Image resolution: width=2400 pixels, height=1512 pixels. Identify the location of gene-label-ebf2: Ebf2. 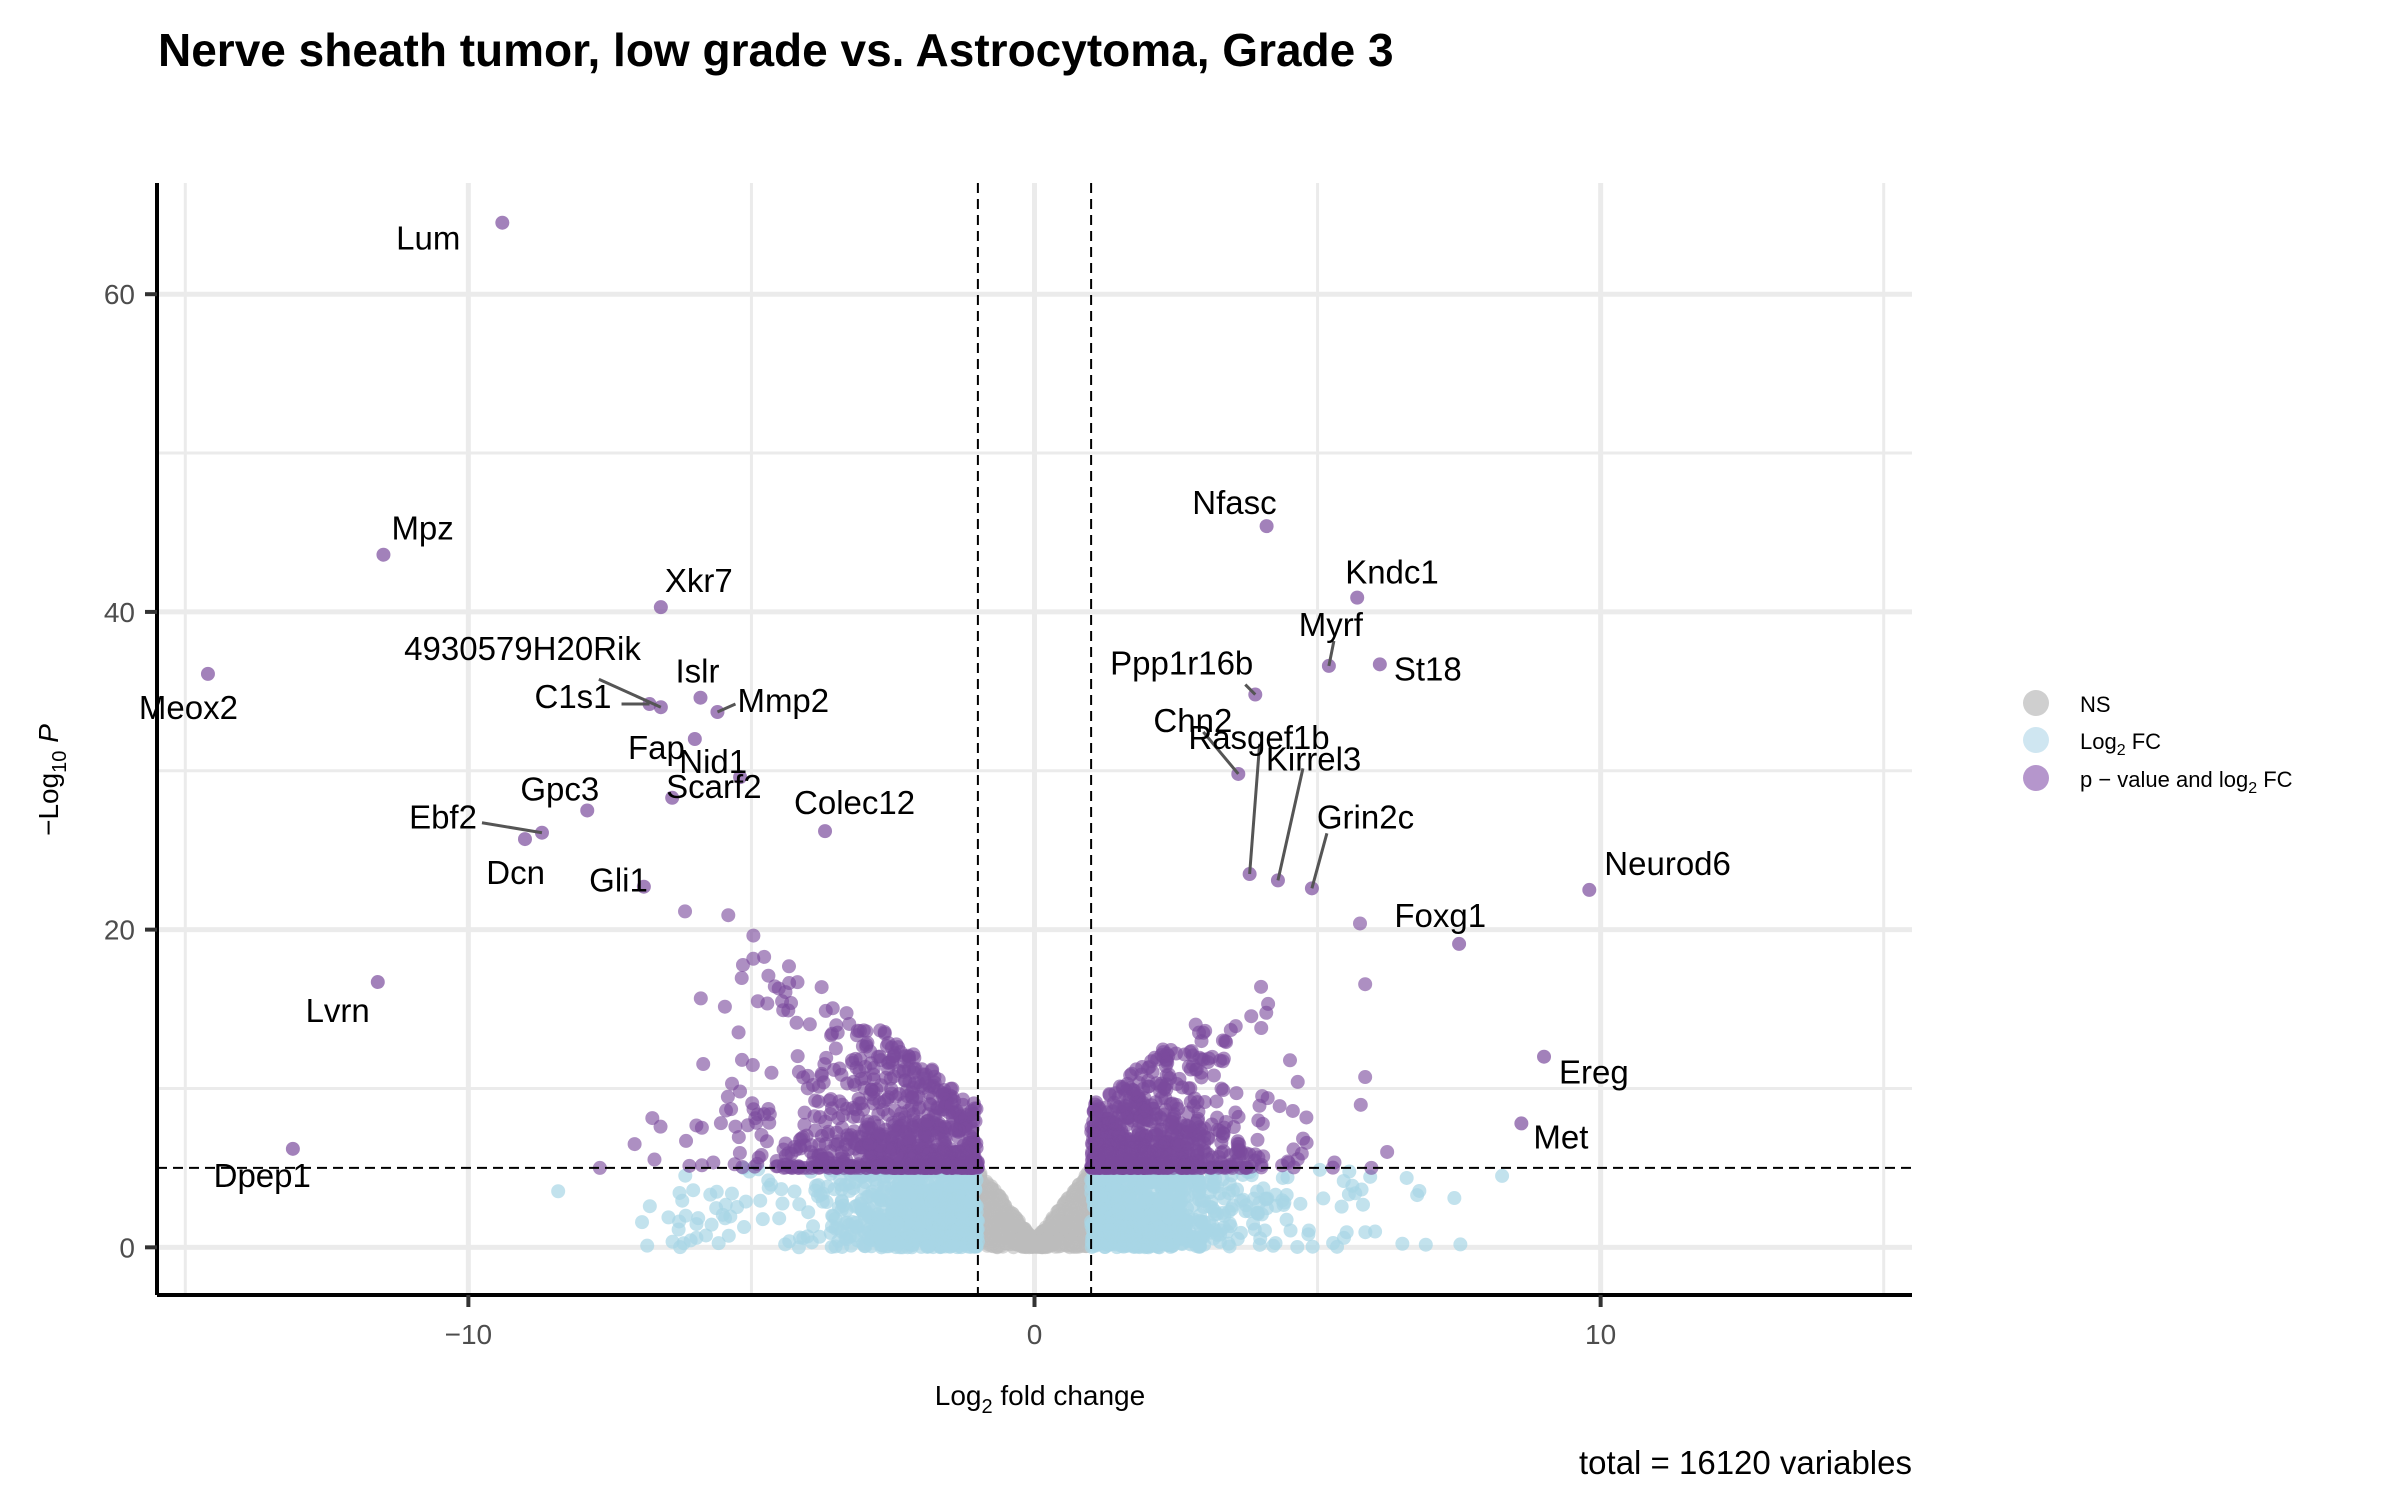
(443, 817).